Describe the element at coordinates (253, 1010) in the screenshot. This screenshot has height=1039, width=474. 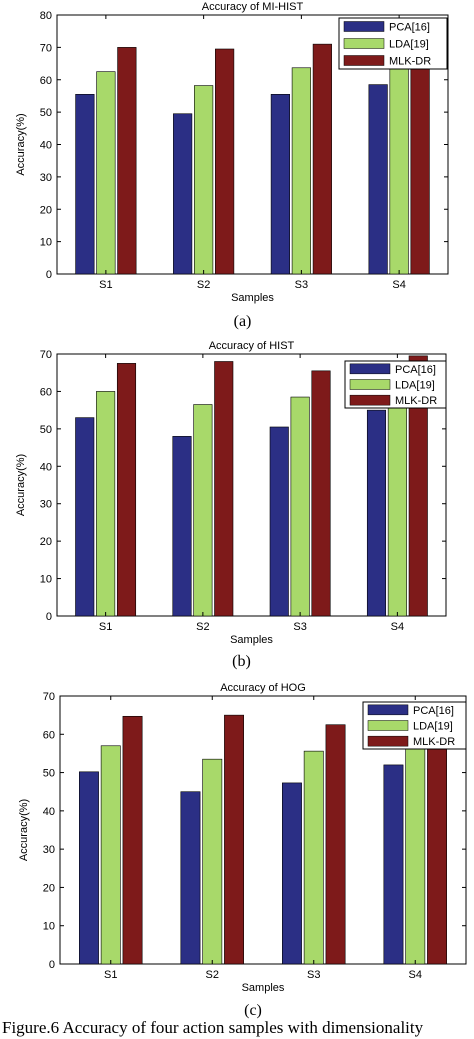
I see `panel-label: (c)` at that location.